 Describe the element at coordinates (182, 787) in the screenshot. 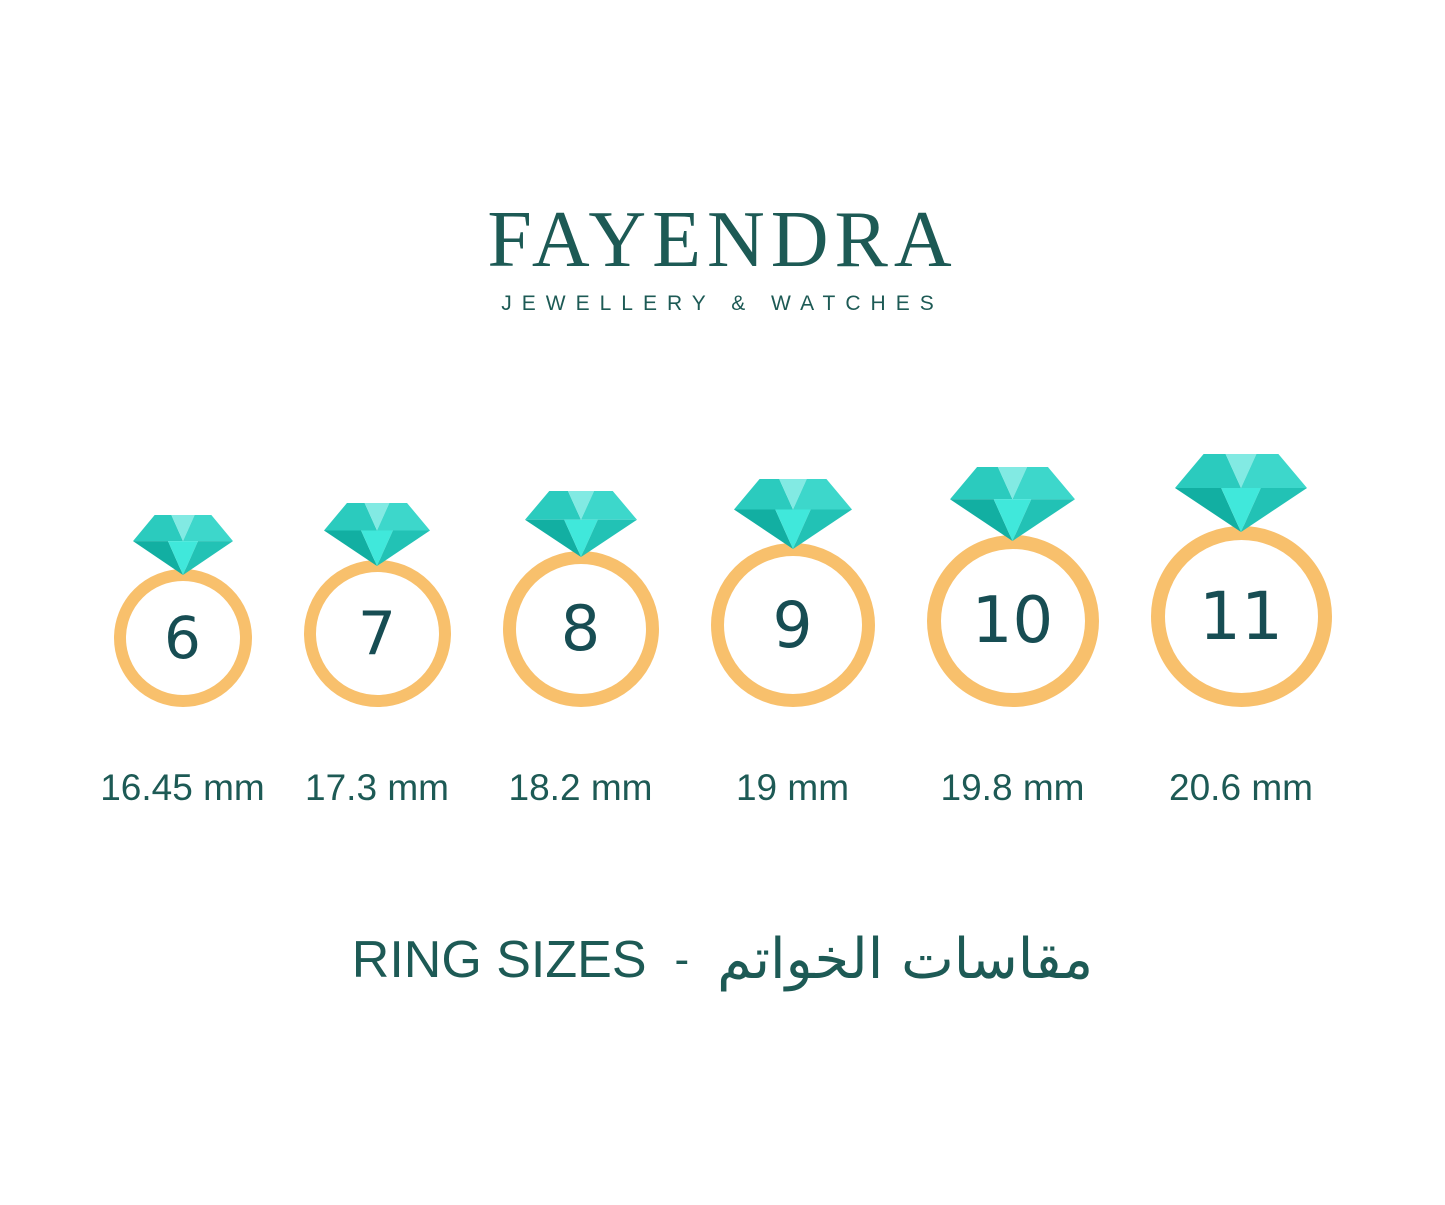

I see `diameter-label: 16.45 mm` at that location.